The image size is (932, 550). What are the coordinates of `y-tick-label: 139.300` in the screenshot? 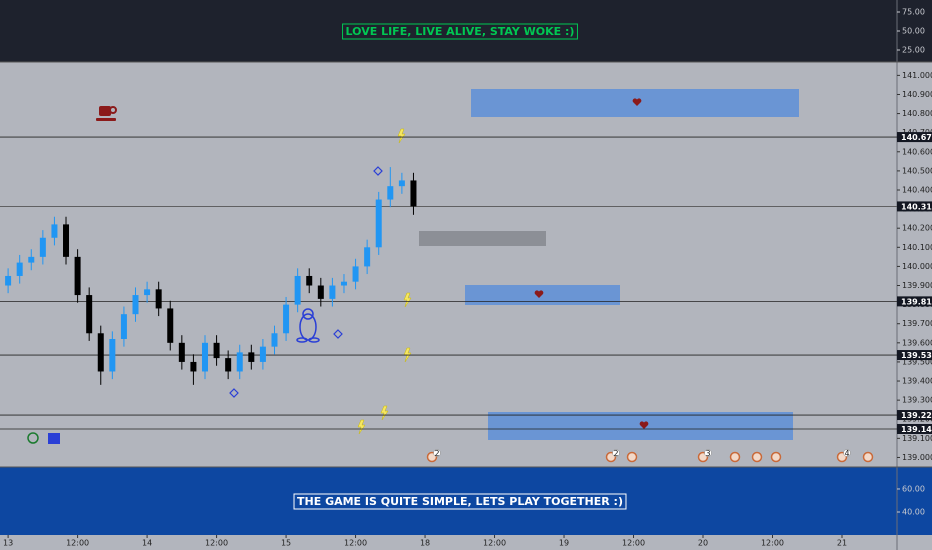 It's located at (917, 400).